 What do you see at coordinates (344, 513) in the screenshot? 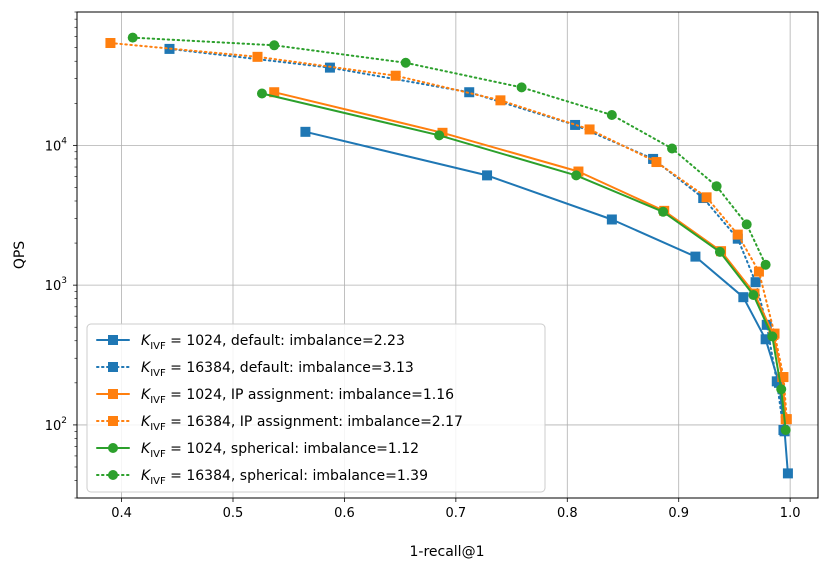
I see `x-tick-label: 0.6` at bounding box center [344, 513].